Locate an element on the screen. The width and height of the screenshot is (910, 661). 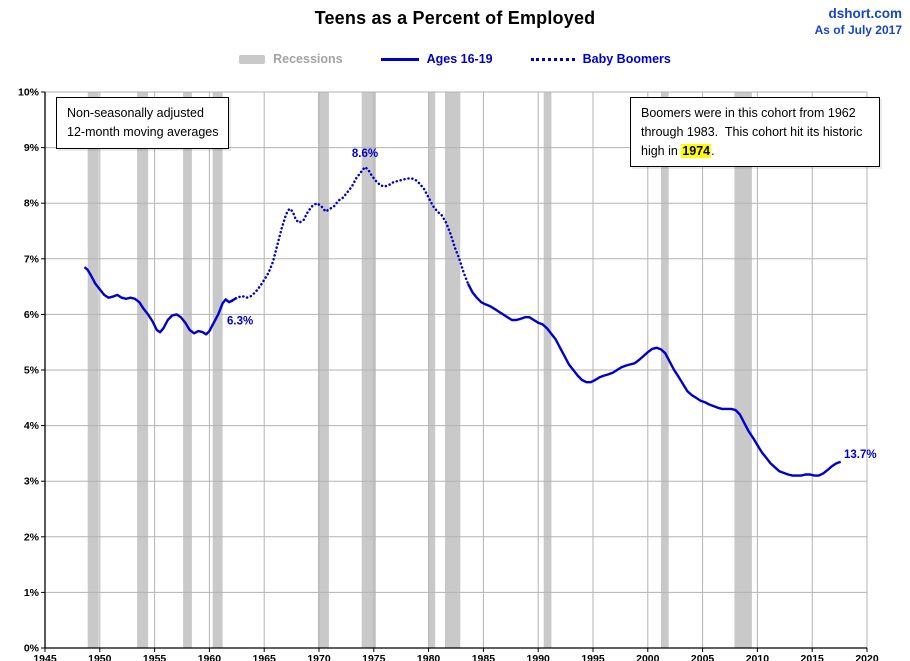
legend-item-baby-boomers: Baby Boomers is located at coordinates (600, 59).